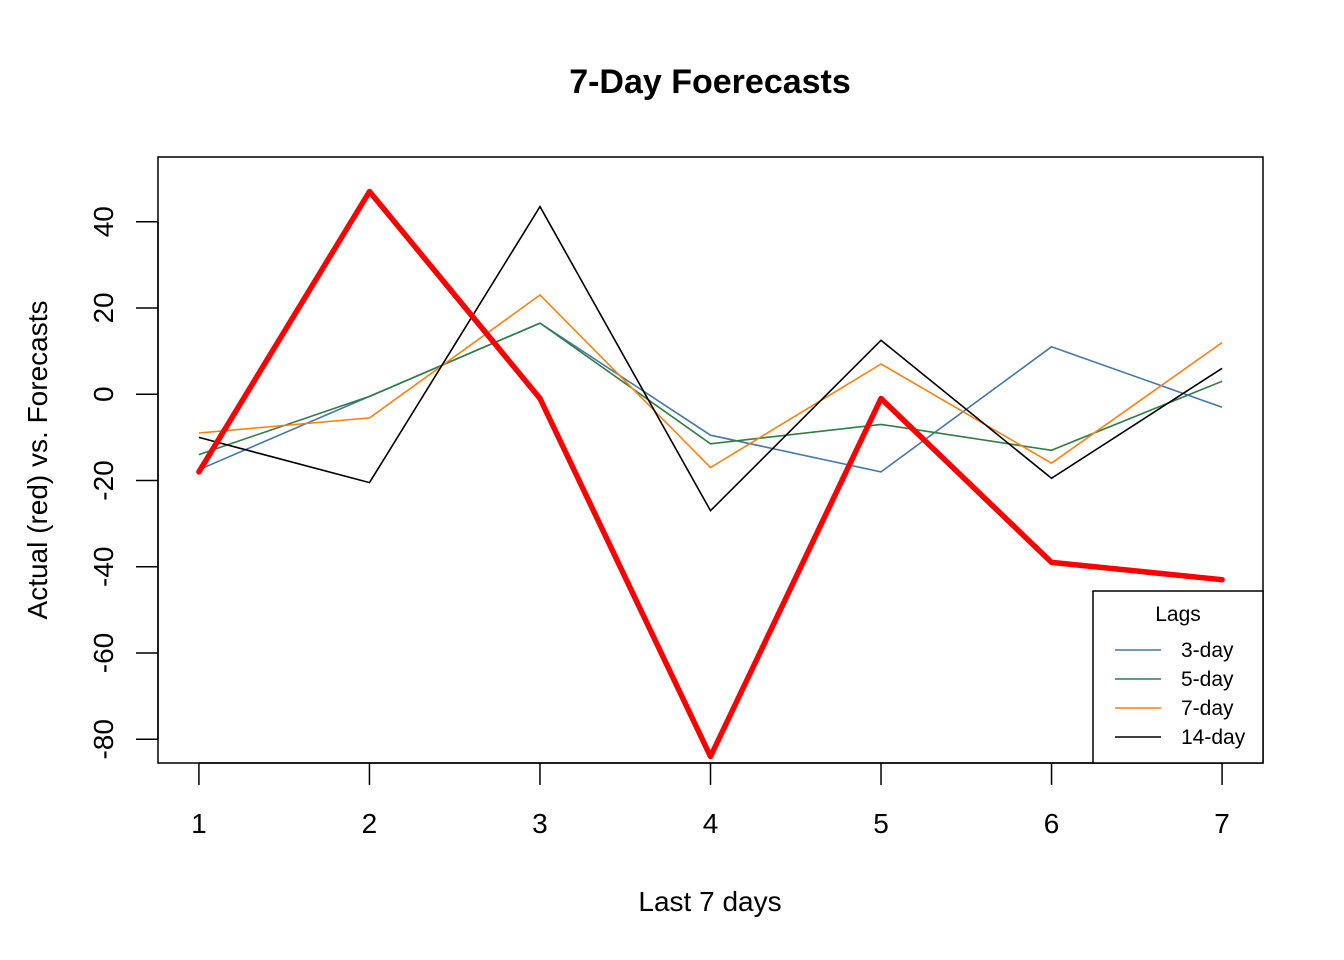 Image resolution: width=1344 pixels, height=960 pixels. What do you see at coordinates (709, 901) in the screenshot?
I see `x-axis-label: Last 7 days` at bounding box center [709, 901].